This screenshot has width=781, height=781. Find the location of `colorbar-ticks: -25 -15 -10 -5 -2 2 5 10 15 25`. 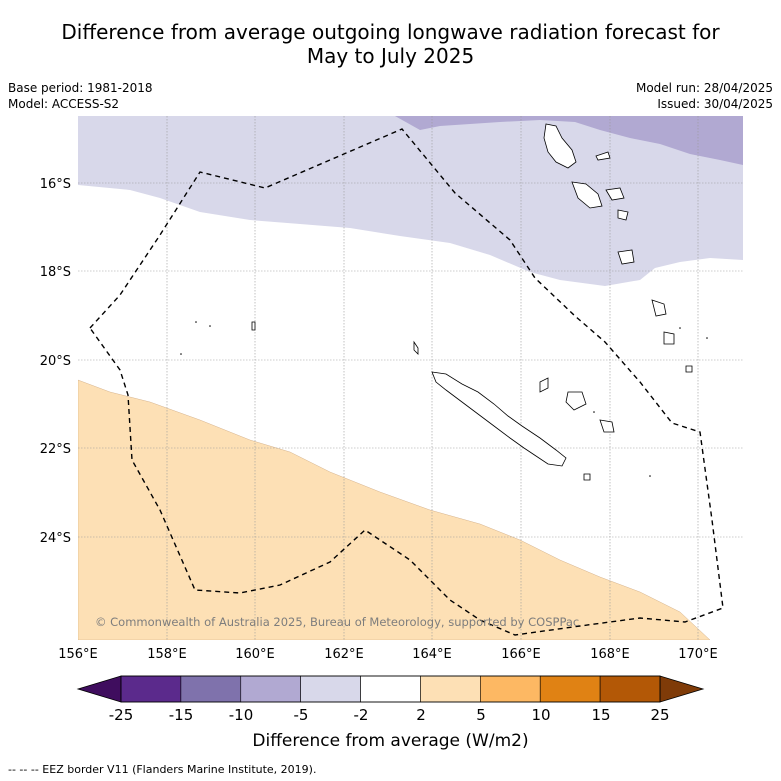

colorbar-ticks: -25 -15 -10 -5 -2 2 5 10 15 25 is located at coordinates (389, 715).